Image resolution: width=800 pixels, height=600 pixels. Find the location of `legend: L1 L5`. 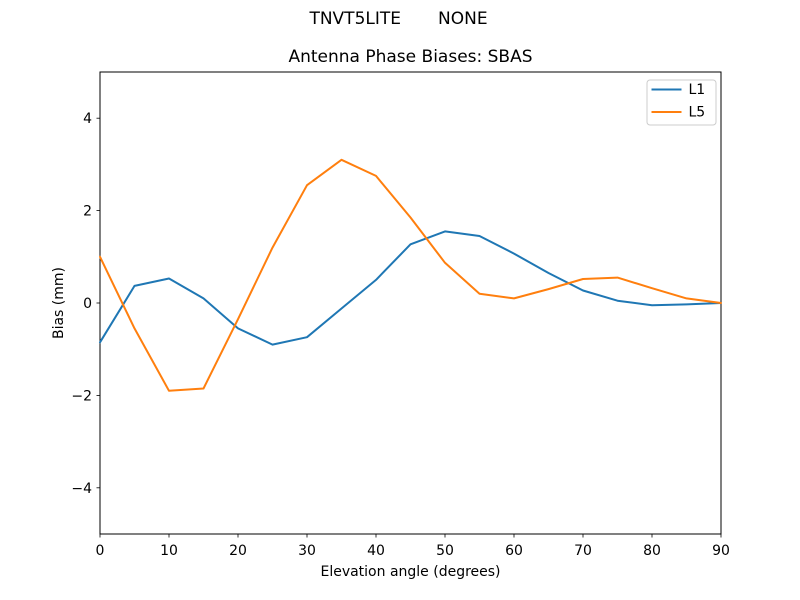

legend: L1 L5 is located at coordinates (681, 102).